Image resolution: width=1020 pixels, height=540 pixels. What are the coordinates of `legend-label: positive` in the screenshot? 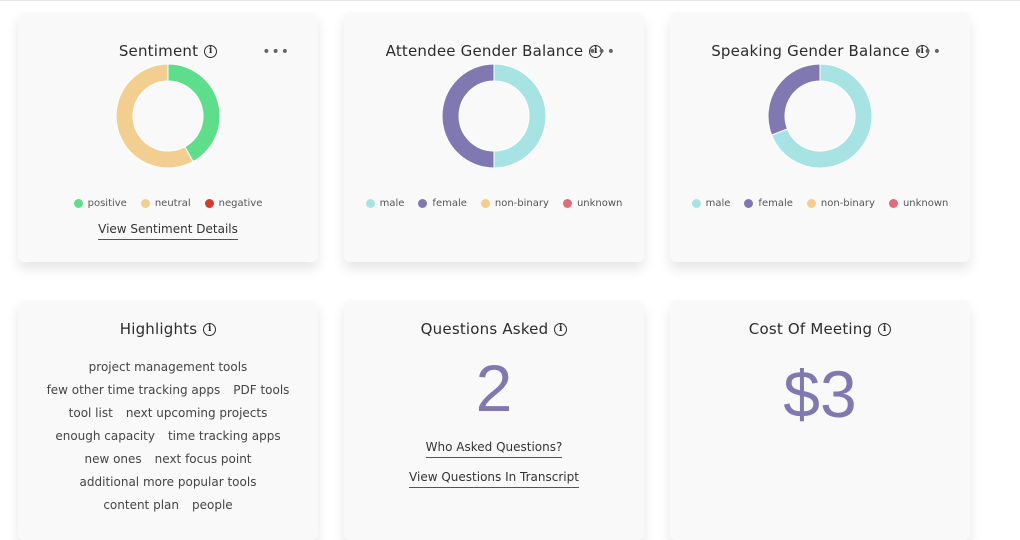 It's located at (107, 203).